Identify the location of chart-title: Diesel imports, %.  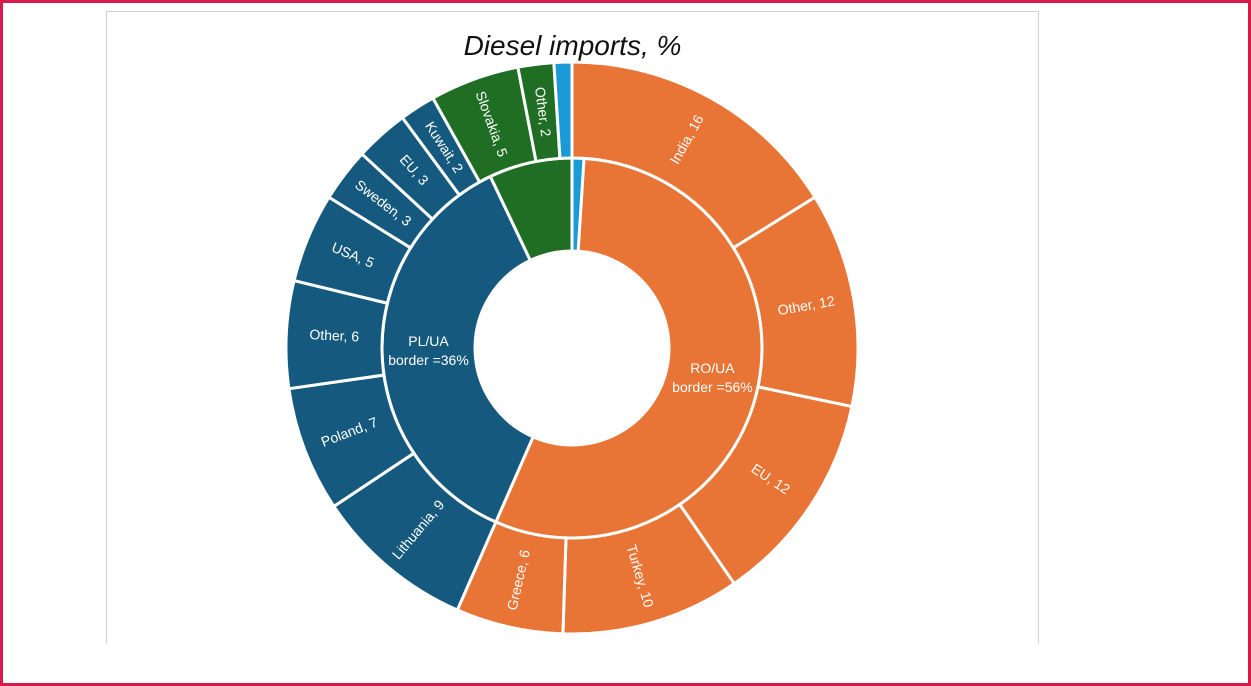
(572, 45).